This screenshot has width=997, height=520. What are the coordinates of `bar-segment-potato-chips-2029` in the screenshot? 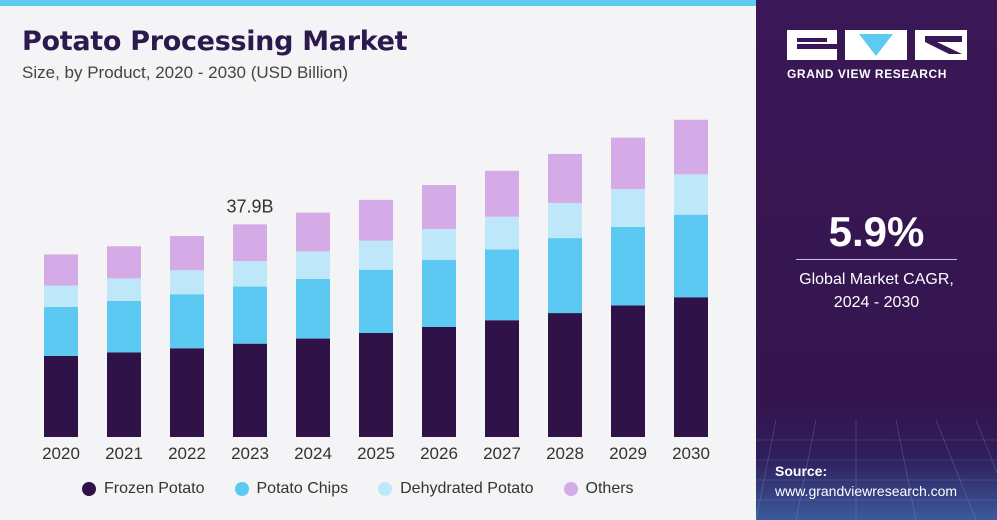 It's located at (628, 266).